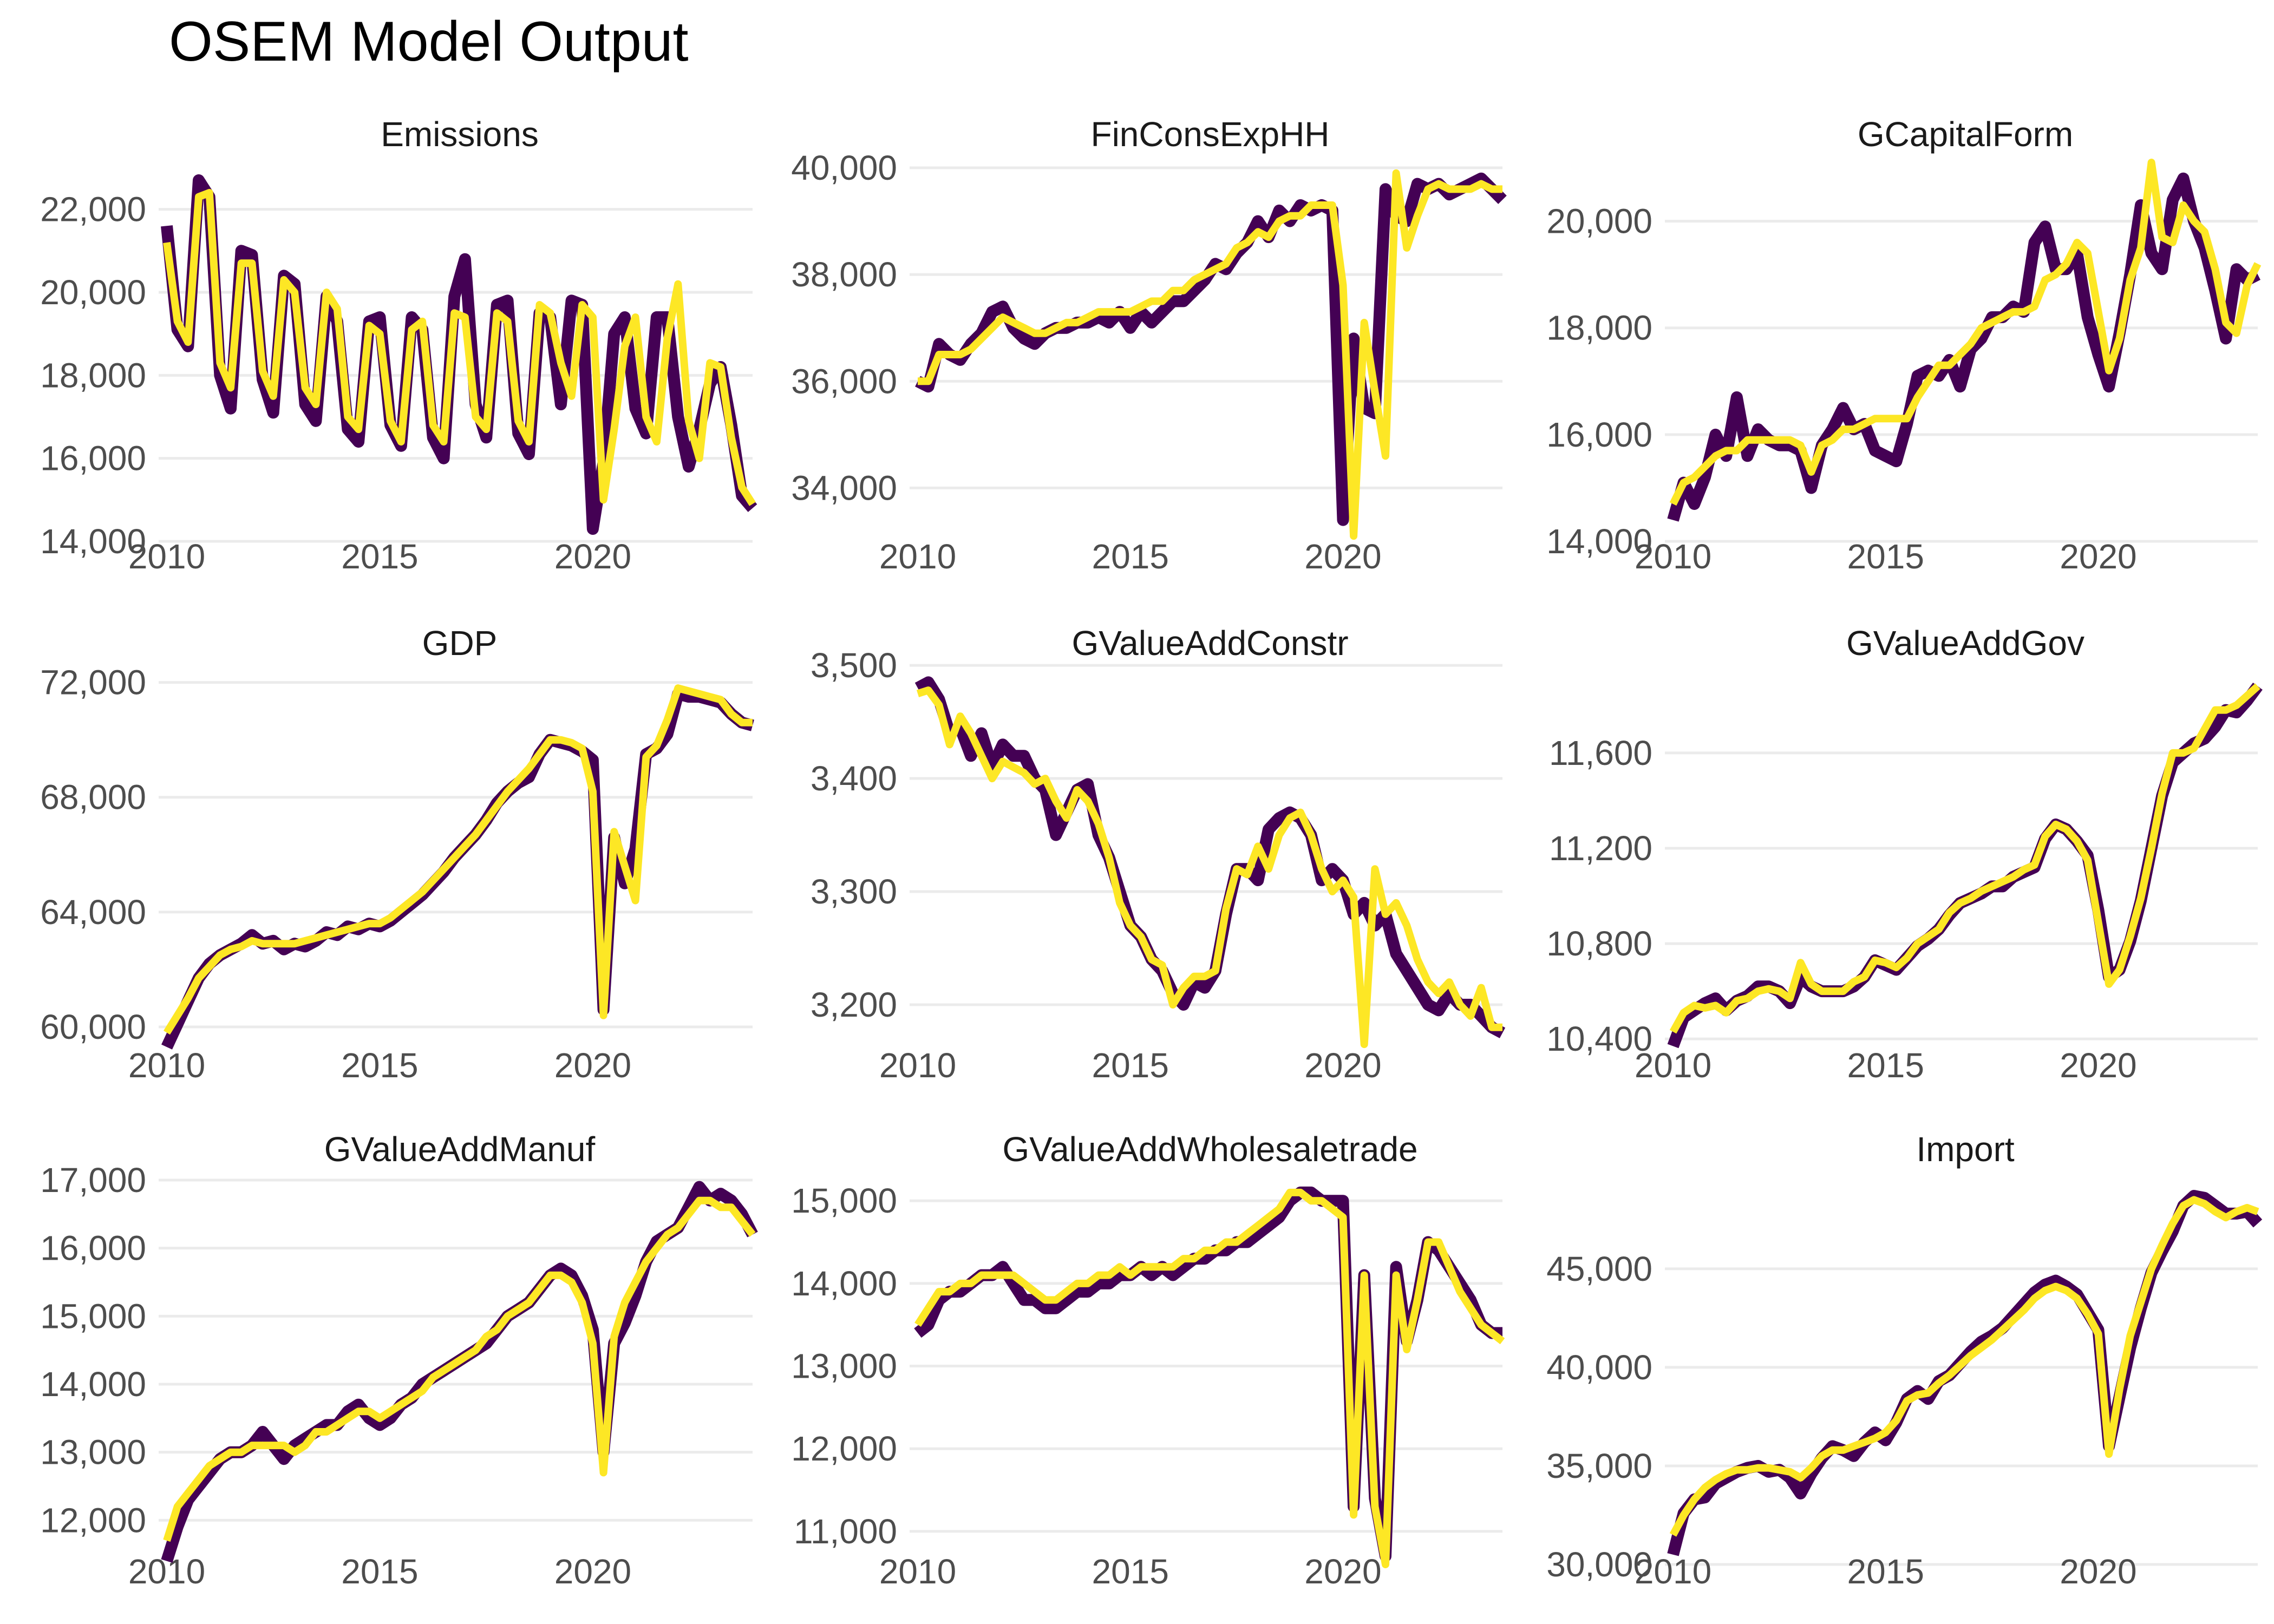 The image size is (2274, 1624). What do you see at coordinates (1965, 643) in the screenshot?
I see `facet-title: GValueAddGov` at bounding box center [1965, 643].